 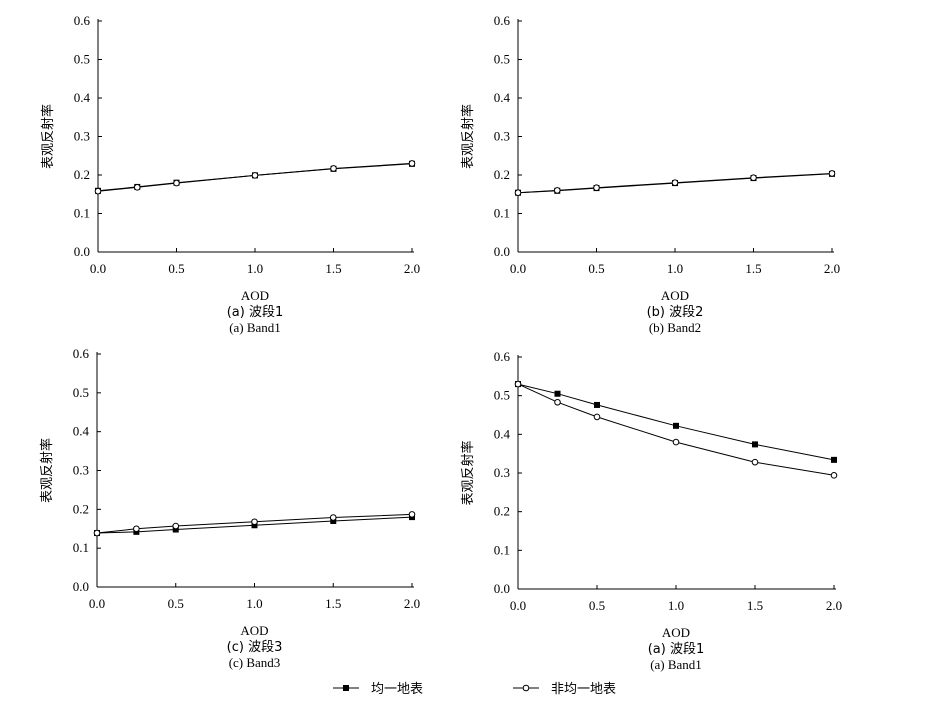 What do you see at coordinates (255, 647) in the screenshot?
I see `caption-chinese: (c) 波段3` at bounding box center [255, 647].